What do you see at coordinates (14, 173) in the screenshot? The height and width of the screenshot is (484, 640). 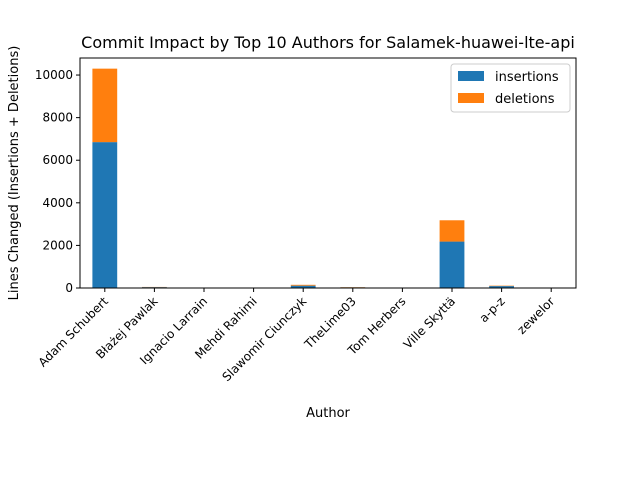 I see `y-axis-label: Lines Changed (Insertions + Deletions)` at bounding box center [14, 173].